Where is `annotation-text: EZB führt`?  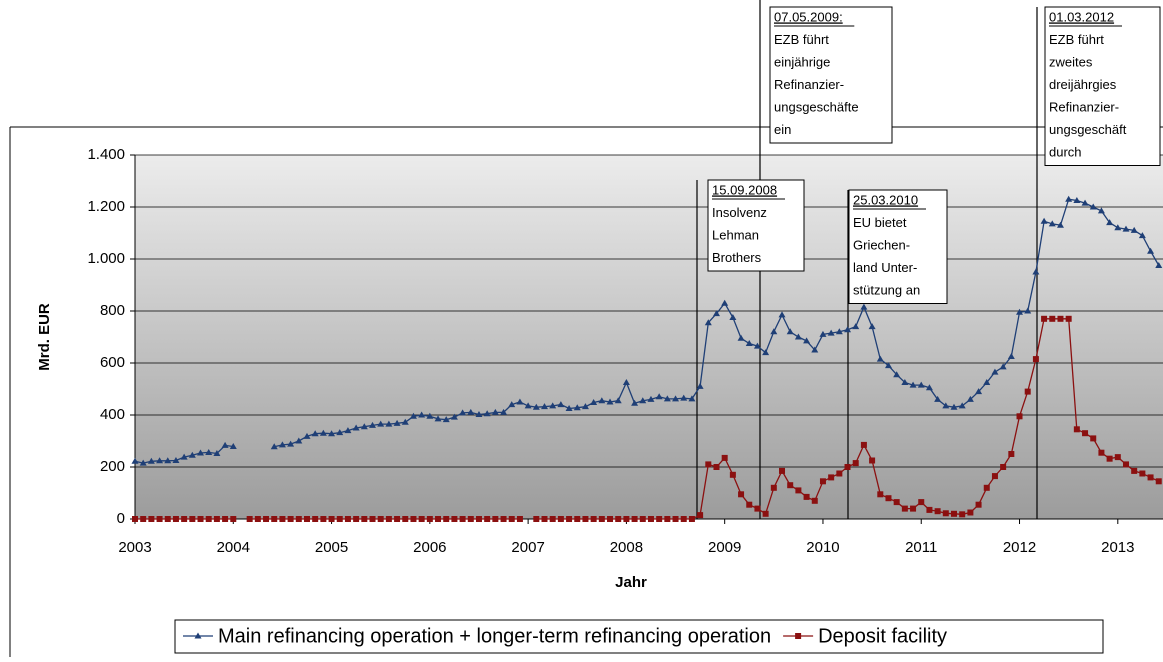 annotation-text: EZB führt is located at coordinates (801, 39).